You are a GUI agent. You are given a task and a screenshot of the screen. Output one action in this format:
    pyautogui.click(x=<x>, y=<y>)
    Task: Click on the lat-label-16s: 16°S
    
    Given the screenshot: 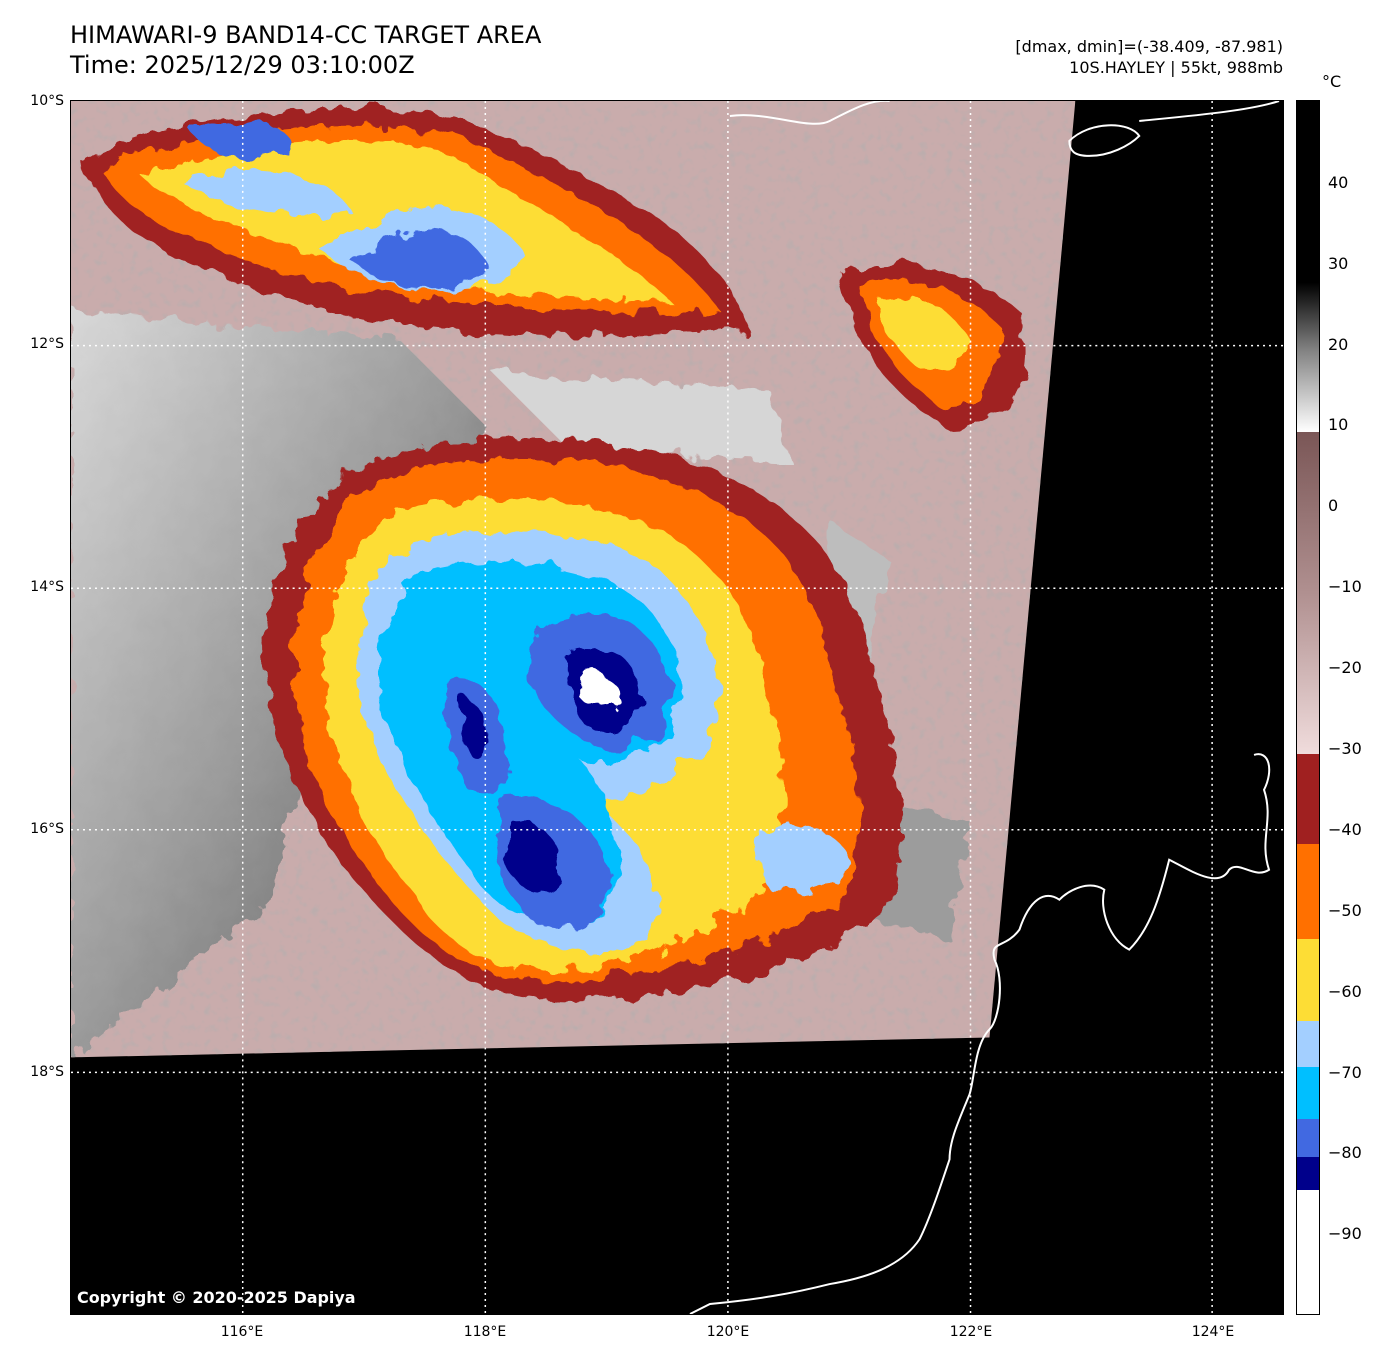 What is the action you would take?
    pyautogui.click(x=47, y=829)
    